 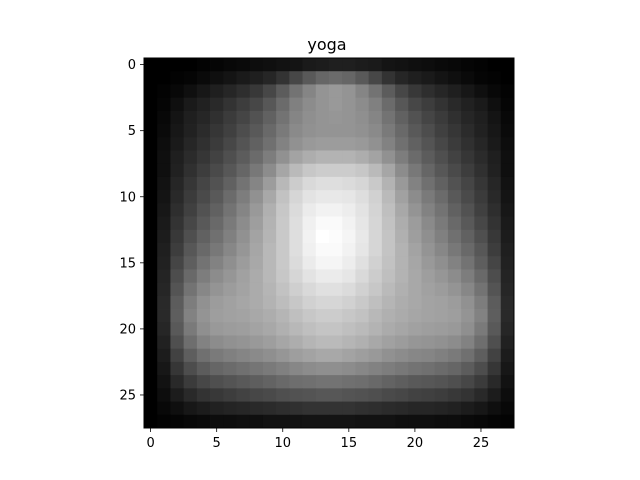 What do you see at coordinates (326, 44) in the screenshot?
I see `chart-title: yoga` at bounding box center [326, 44].